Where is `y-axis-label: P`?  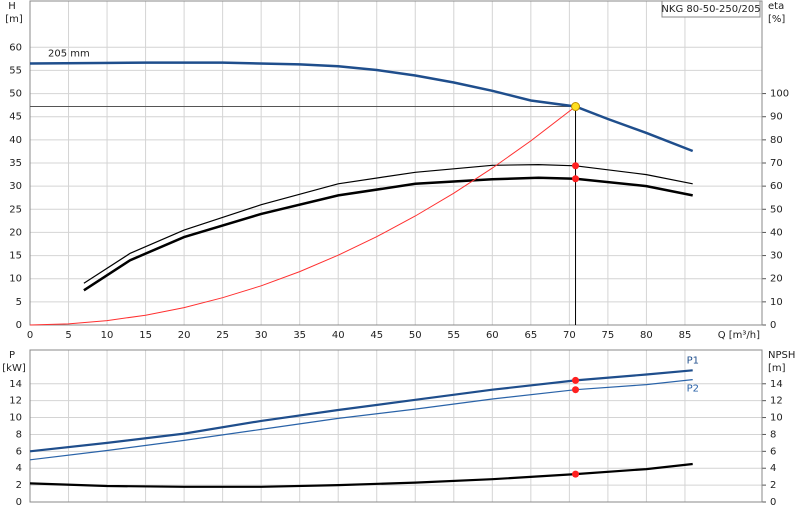 y-axis-label: P is located at coordinates (12, 355).